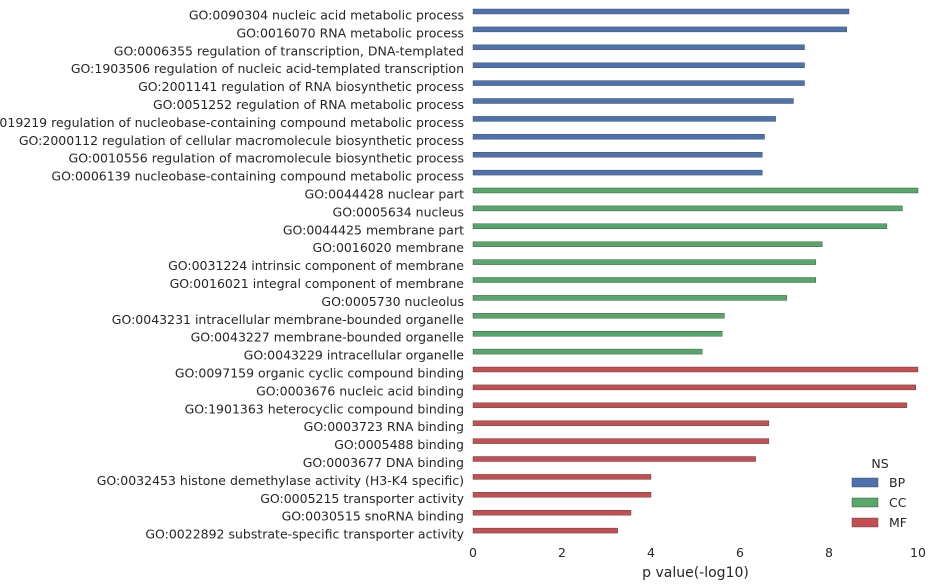 This screenshot has height=587, width=934. What do you see at coordinates (324, 408) in the screenshot?
I see `category-label: GO:1901363 heterocyclic compound binding` at bounding box center [324, 408].